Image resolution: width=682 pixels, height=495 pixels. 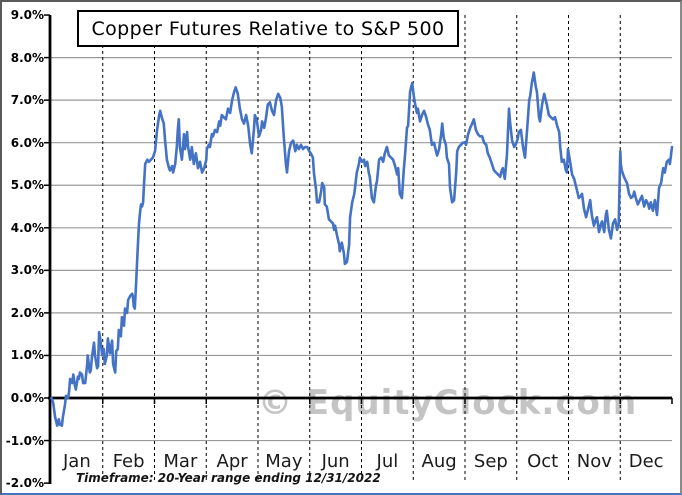 I want to click on month-label-may: May, so click(x=284, y=461).